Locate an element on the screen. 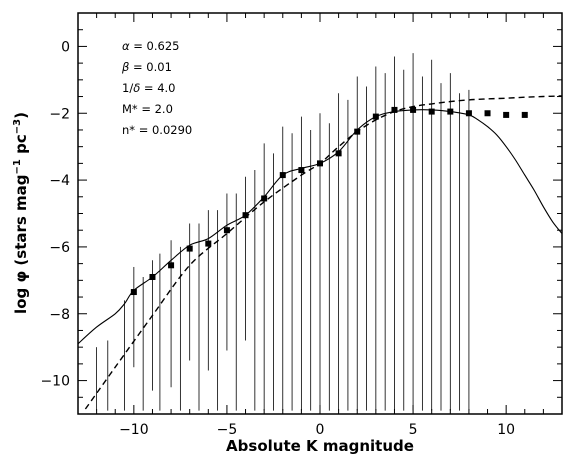 Image resolution: width=570 pixels, height=460 pixels. annotation-alpha: α = 0.625 is located at coordinates (150, 46).